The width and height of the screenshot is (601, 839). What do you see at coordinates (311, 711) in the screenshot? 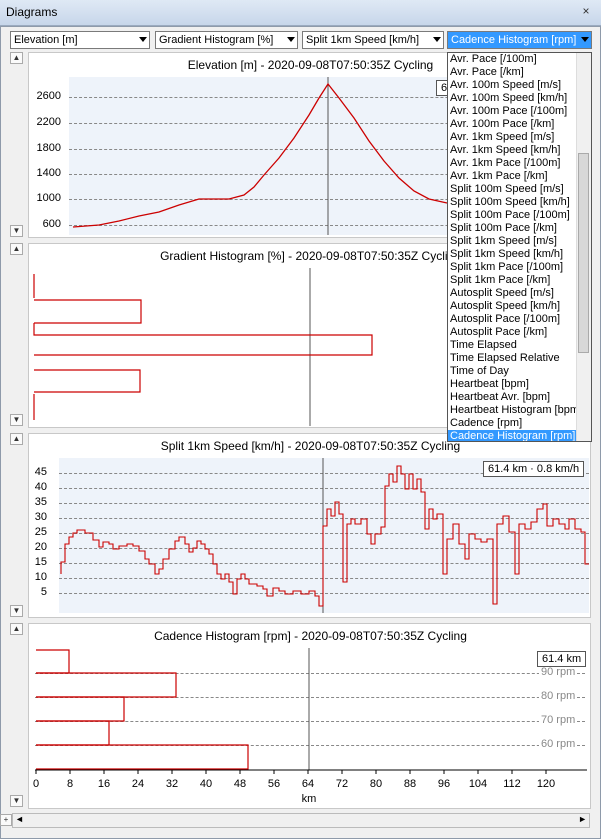
I see `cadence-bars` at bounding box center [311, 711].